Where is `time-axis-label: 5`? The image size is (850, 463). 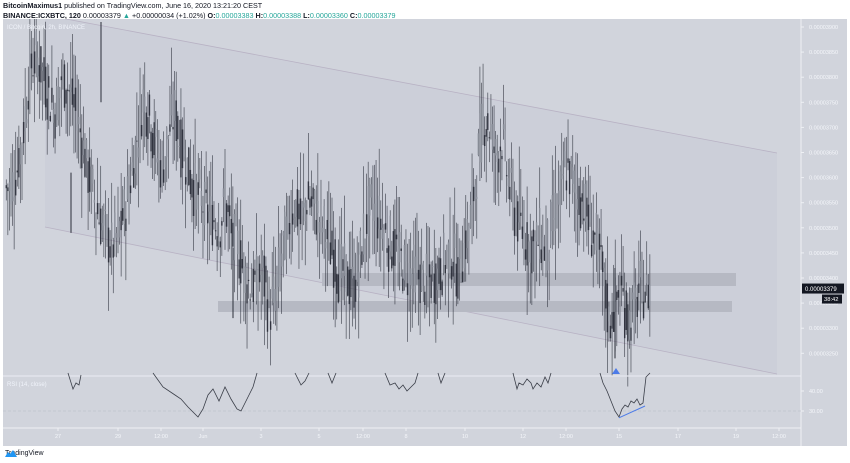
time-axis-label: 5 is located at coordinates (318, 437).